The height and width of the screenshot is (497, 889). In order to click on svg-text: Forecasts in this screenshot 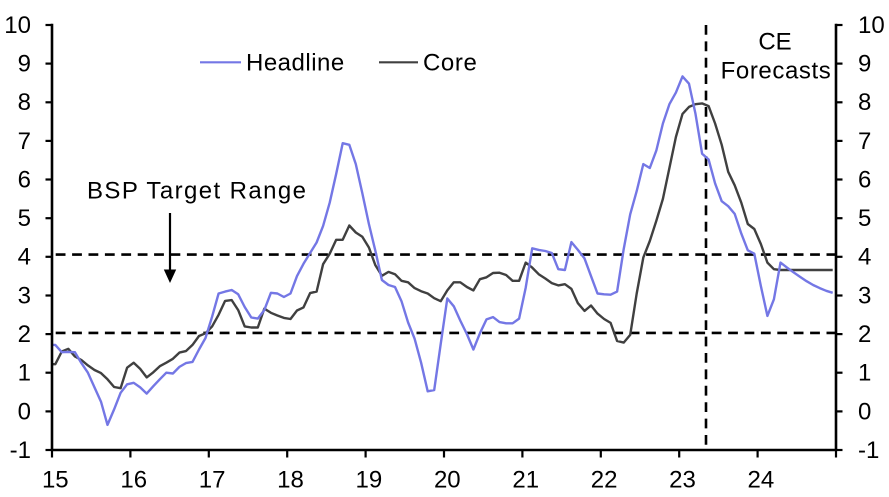, I will do `click(776, 70)`.